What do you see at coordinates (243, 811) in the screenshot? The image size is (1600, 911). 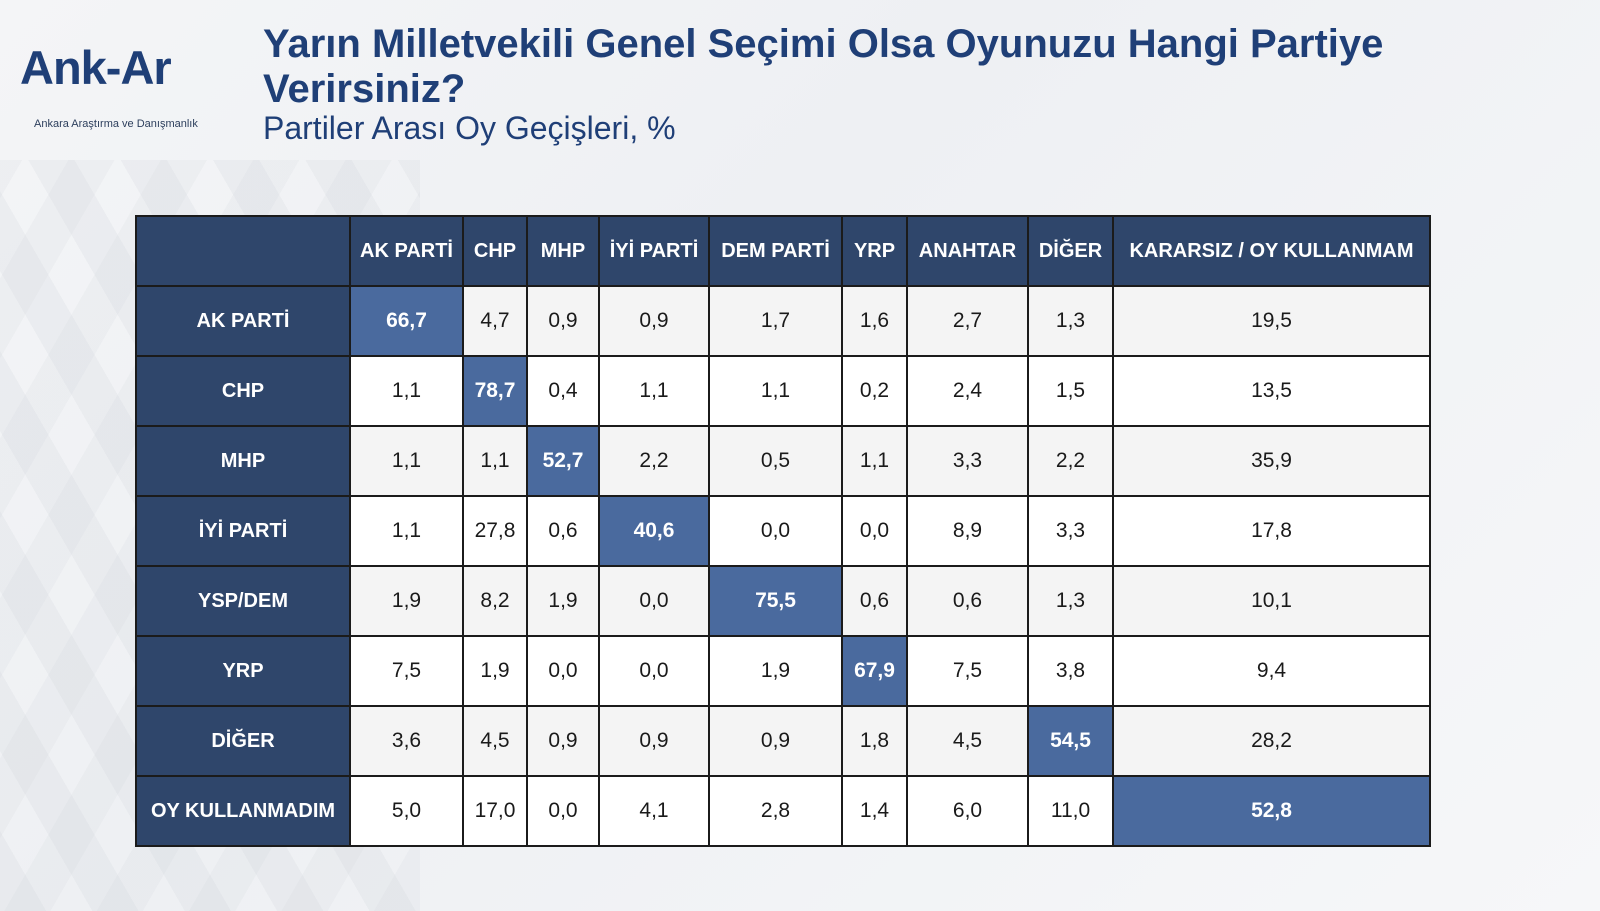 I see `row-header: OY KULLANMADIM` at bounding box center [243, 811].